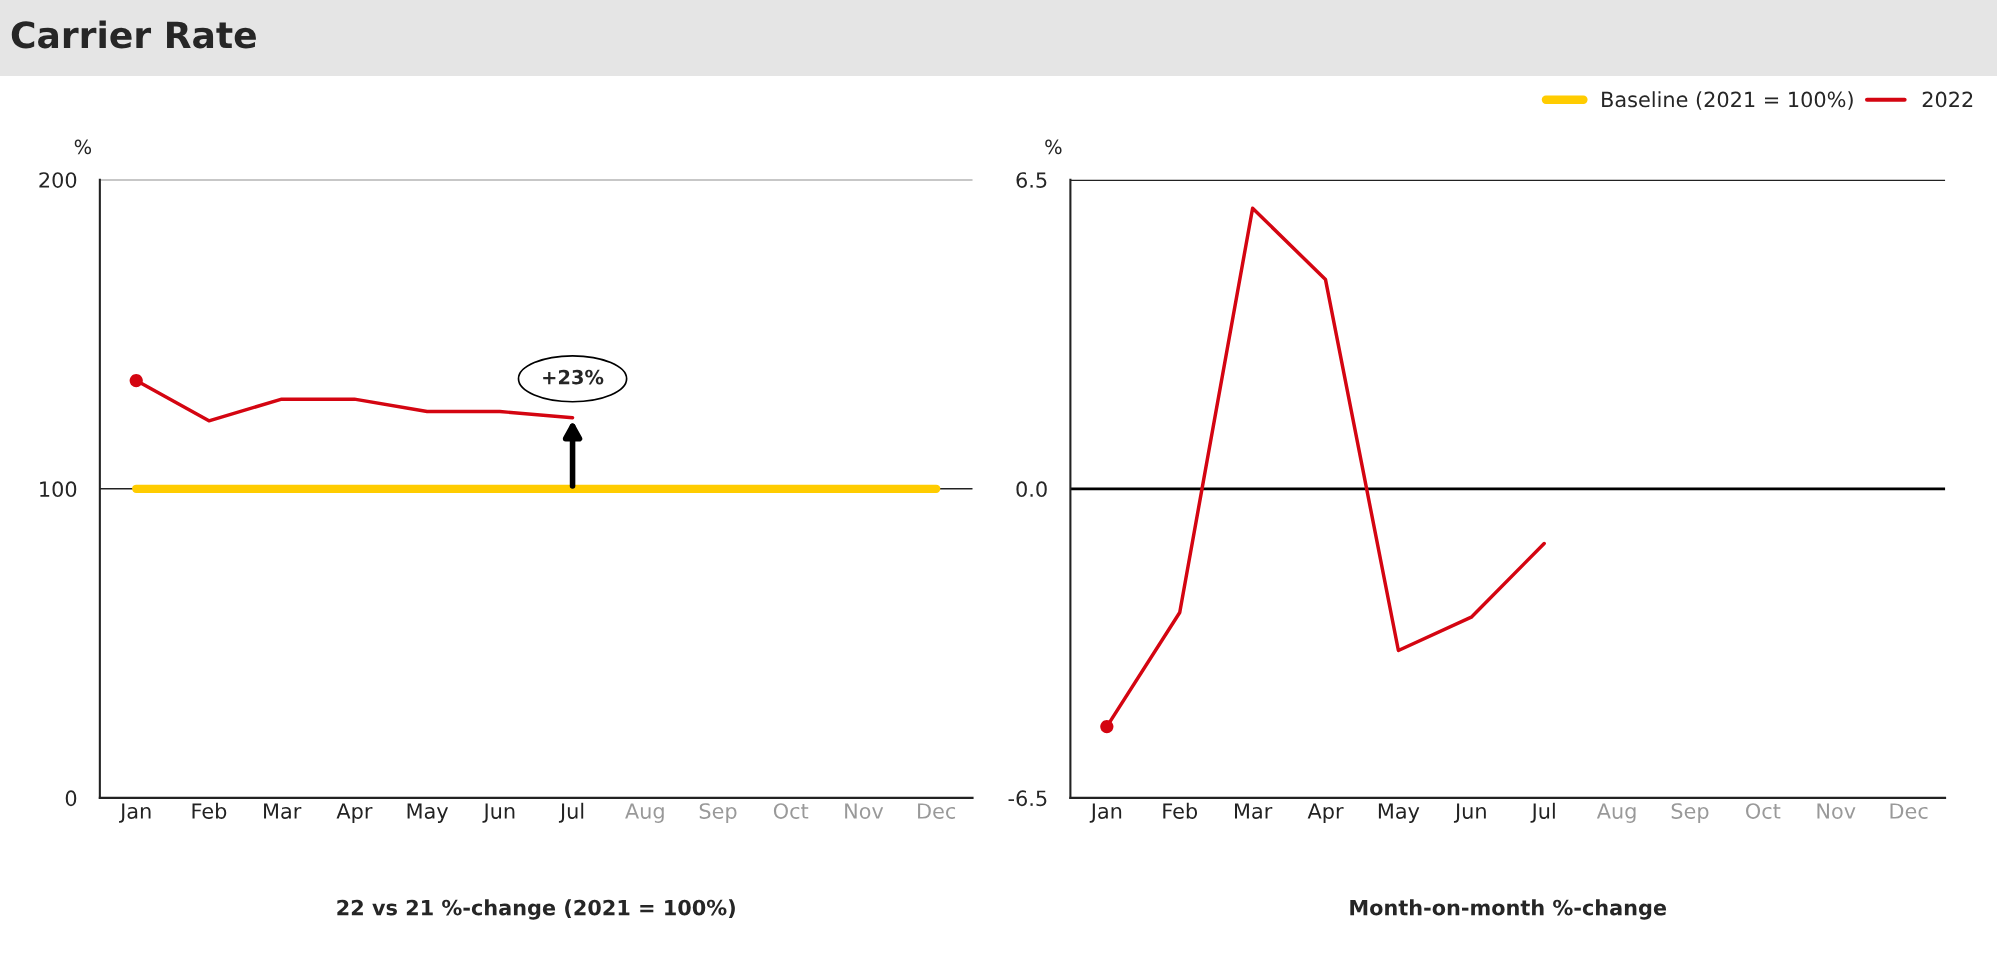 The height and width of the screenshot is (966, 1997). Describe the element at coordinates (1947, 99) in the screenshot. I see `legend-label: 2022` at that location.